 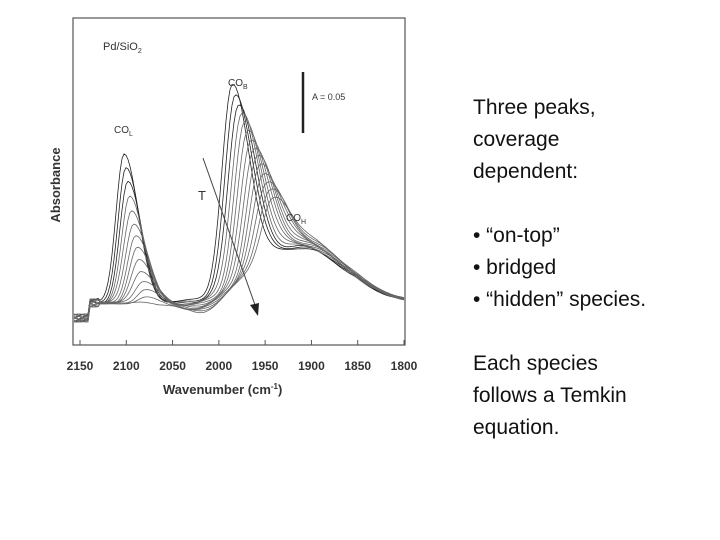 I want to click on x-label-end: ), so click(x=280, y=389).